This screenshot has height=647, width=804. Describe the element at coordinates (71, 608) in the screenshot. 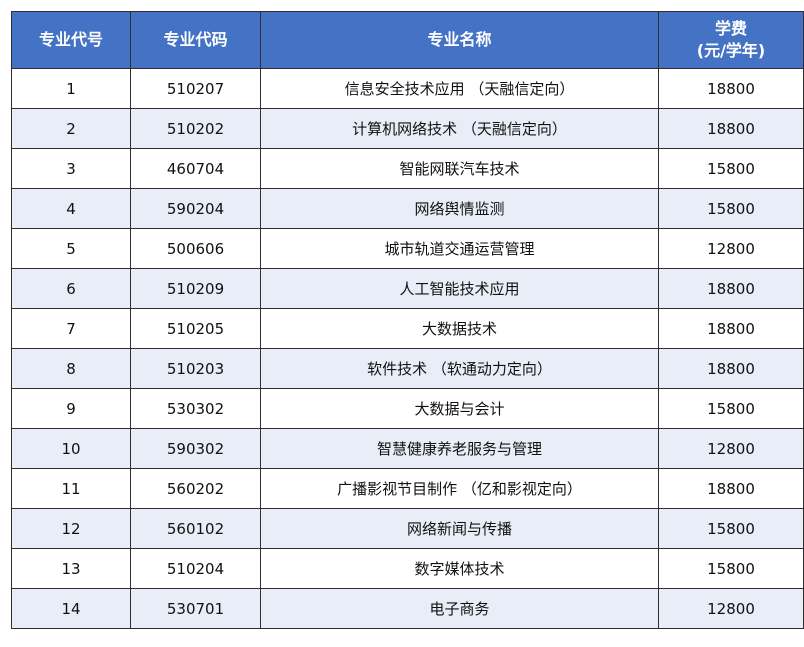

I see `cell-code-no: 14` at that location.